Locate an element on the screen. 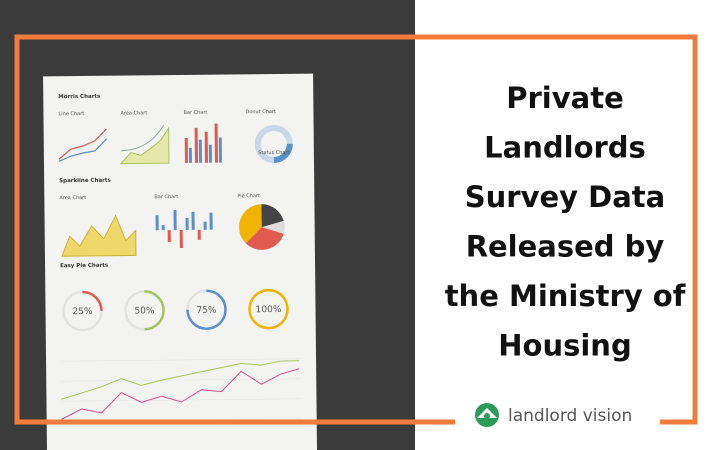 Image resolution: width=720 pixels, height=450 pixels. pie-label: 100% is located at coordinates (269, 310).